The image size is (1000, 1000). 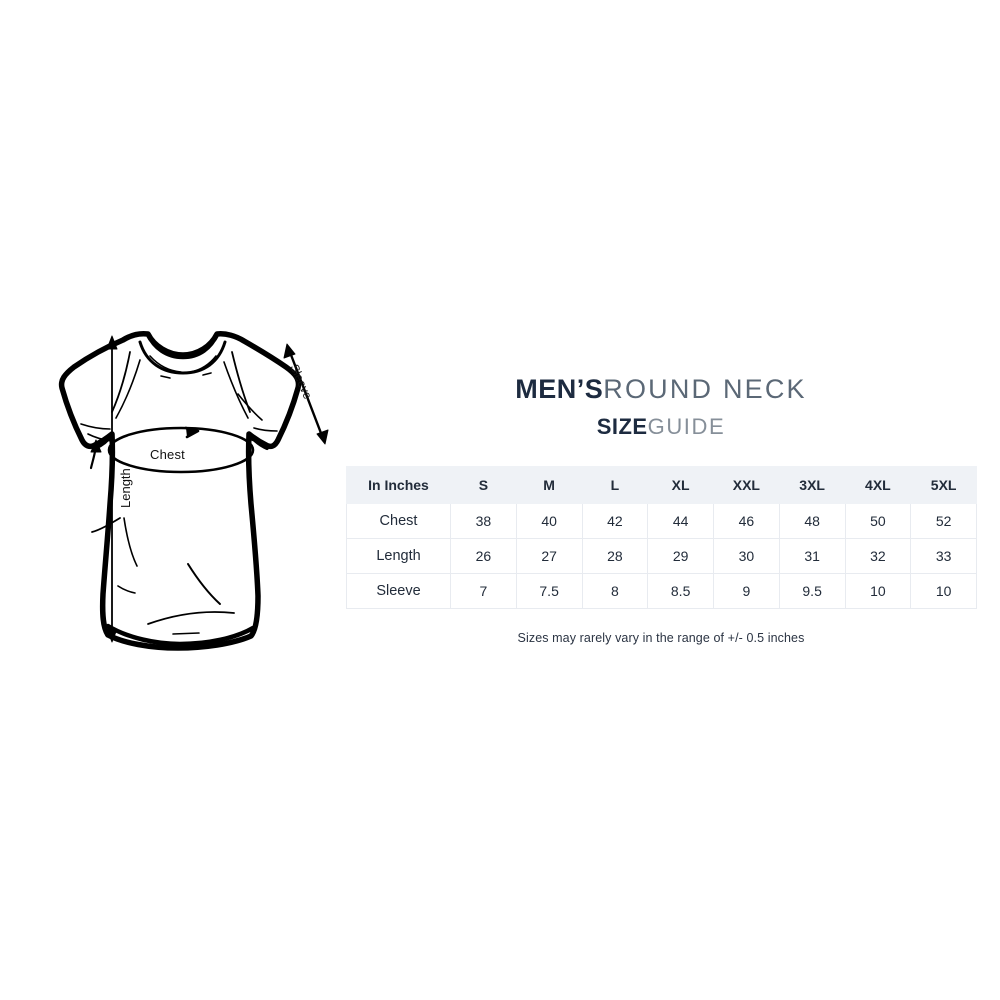 I want to click on cell-sleeve-l: 8, so click(x=615, y=591).